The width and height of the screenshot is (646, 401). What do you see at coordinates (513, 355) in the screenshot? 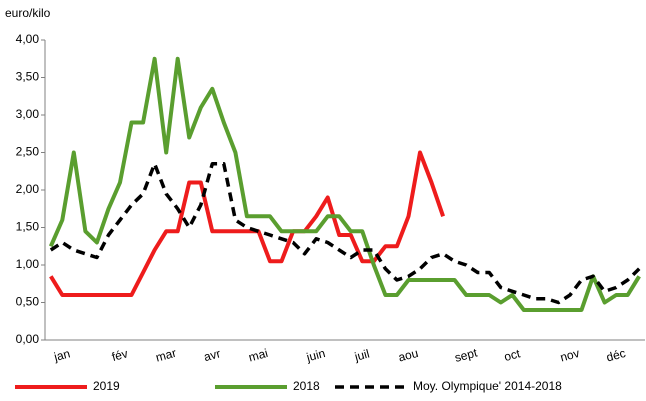
I see `x-tick-label: oct` at bounding box center [513, 355].